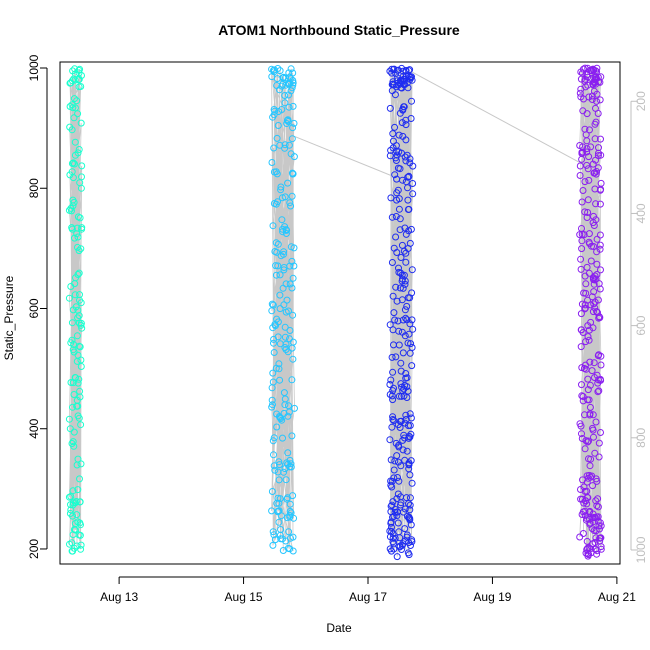 The height and width of the screenshot is (650, 650). What do you see at coordinates (641, 437) in the screenshot?
I see `y-right-tick-label: 800` at bounding box center [641, 437].